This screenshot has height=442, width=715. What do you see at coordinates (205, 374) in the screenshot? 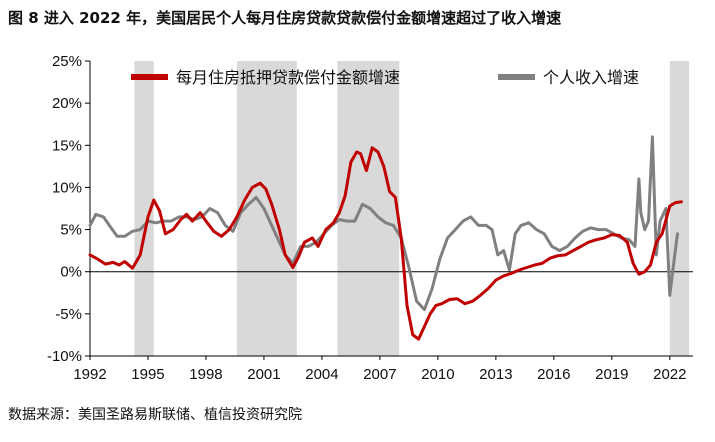
I see `x-tick-label: 1998` at bounding box center [205, 374].